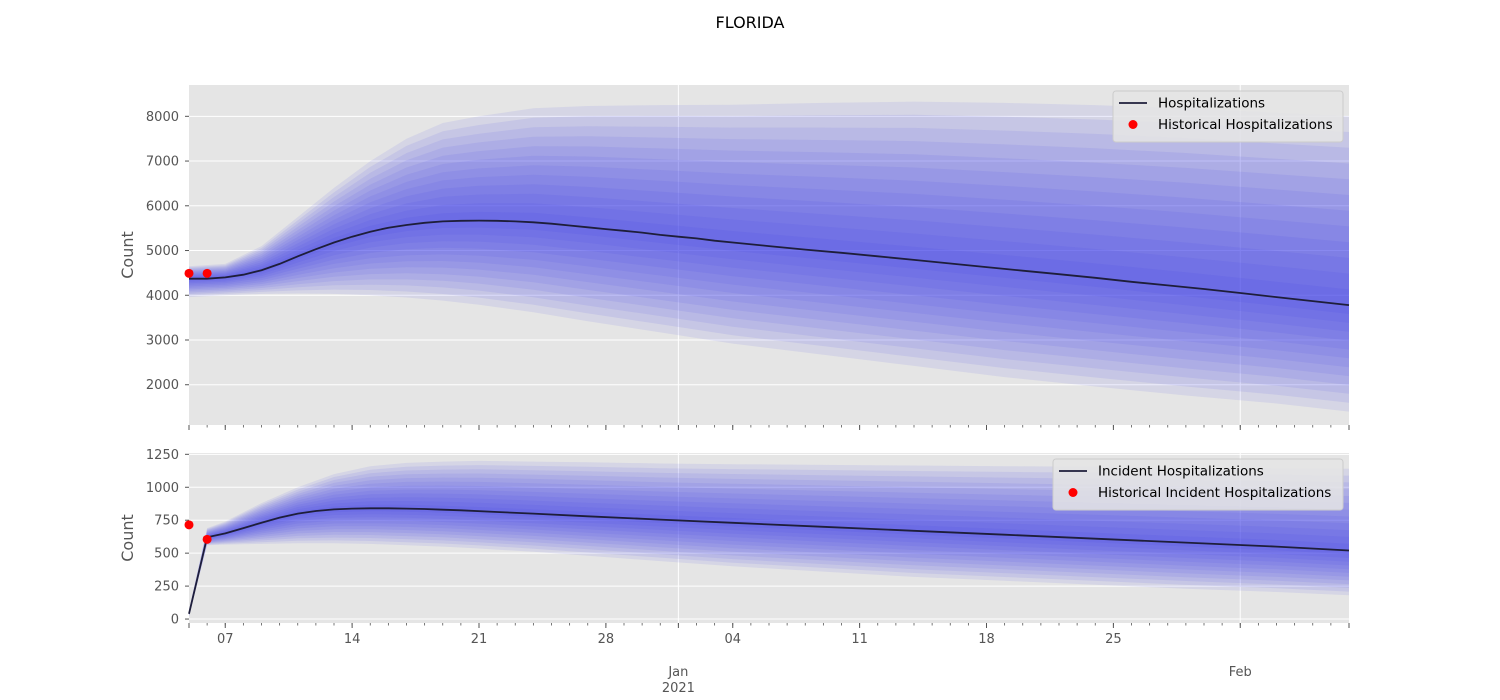 The image size is (1500, 700). Describe the element at coordinates (225, 639) in the screenshot. I see `x-tick-label: 07` at that location.